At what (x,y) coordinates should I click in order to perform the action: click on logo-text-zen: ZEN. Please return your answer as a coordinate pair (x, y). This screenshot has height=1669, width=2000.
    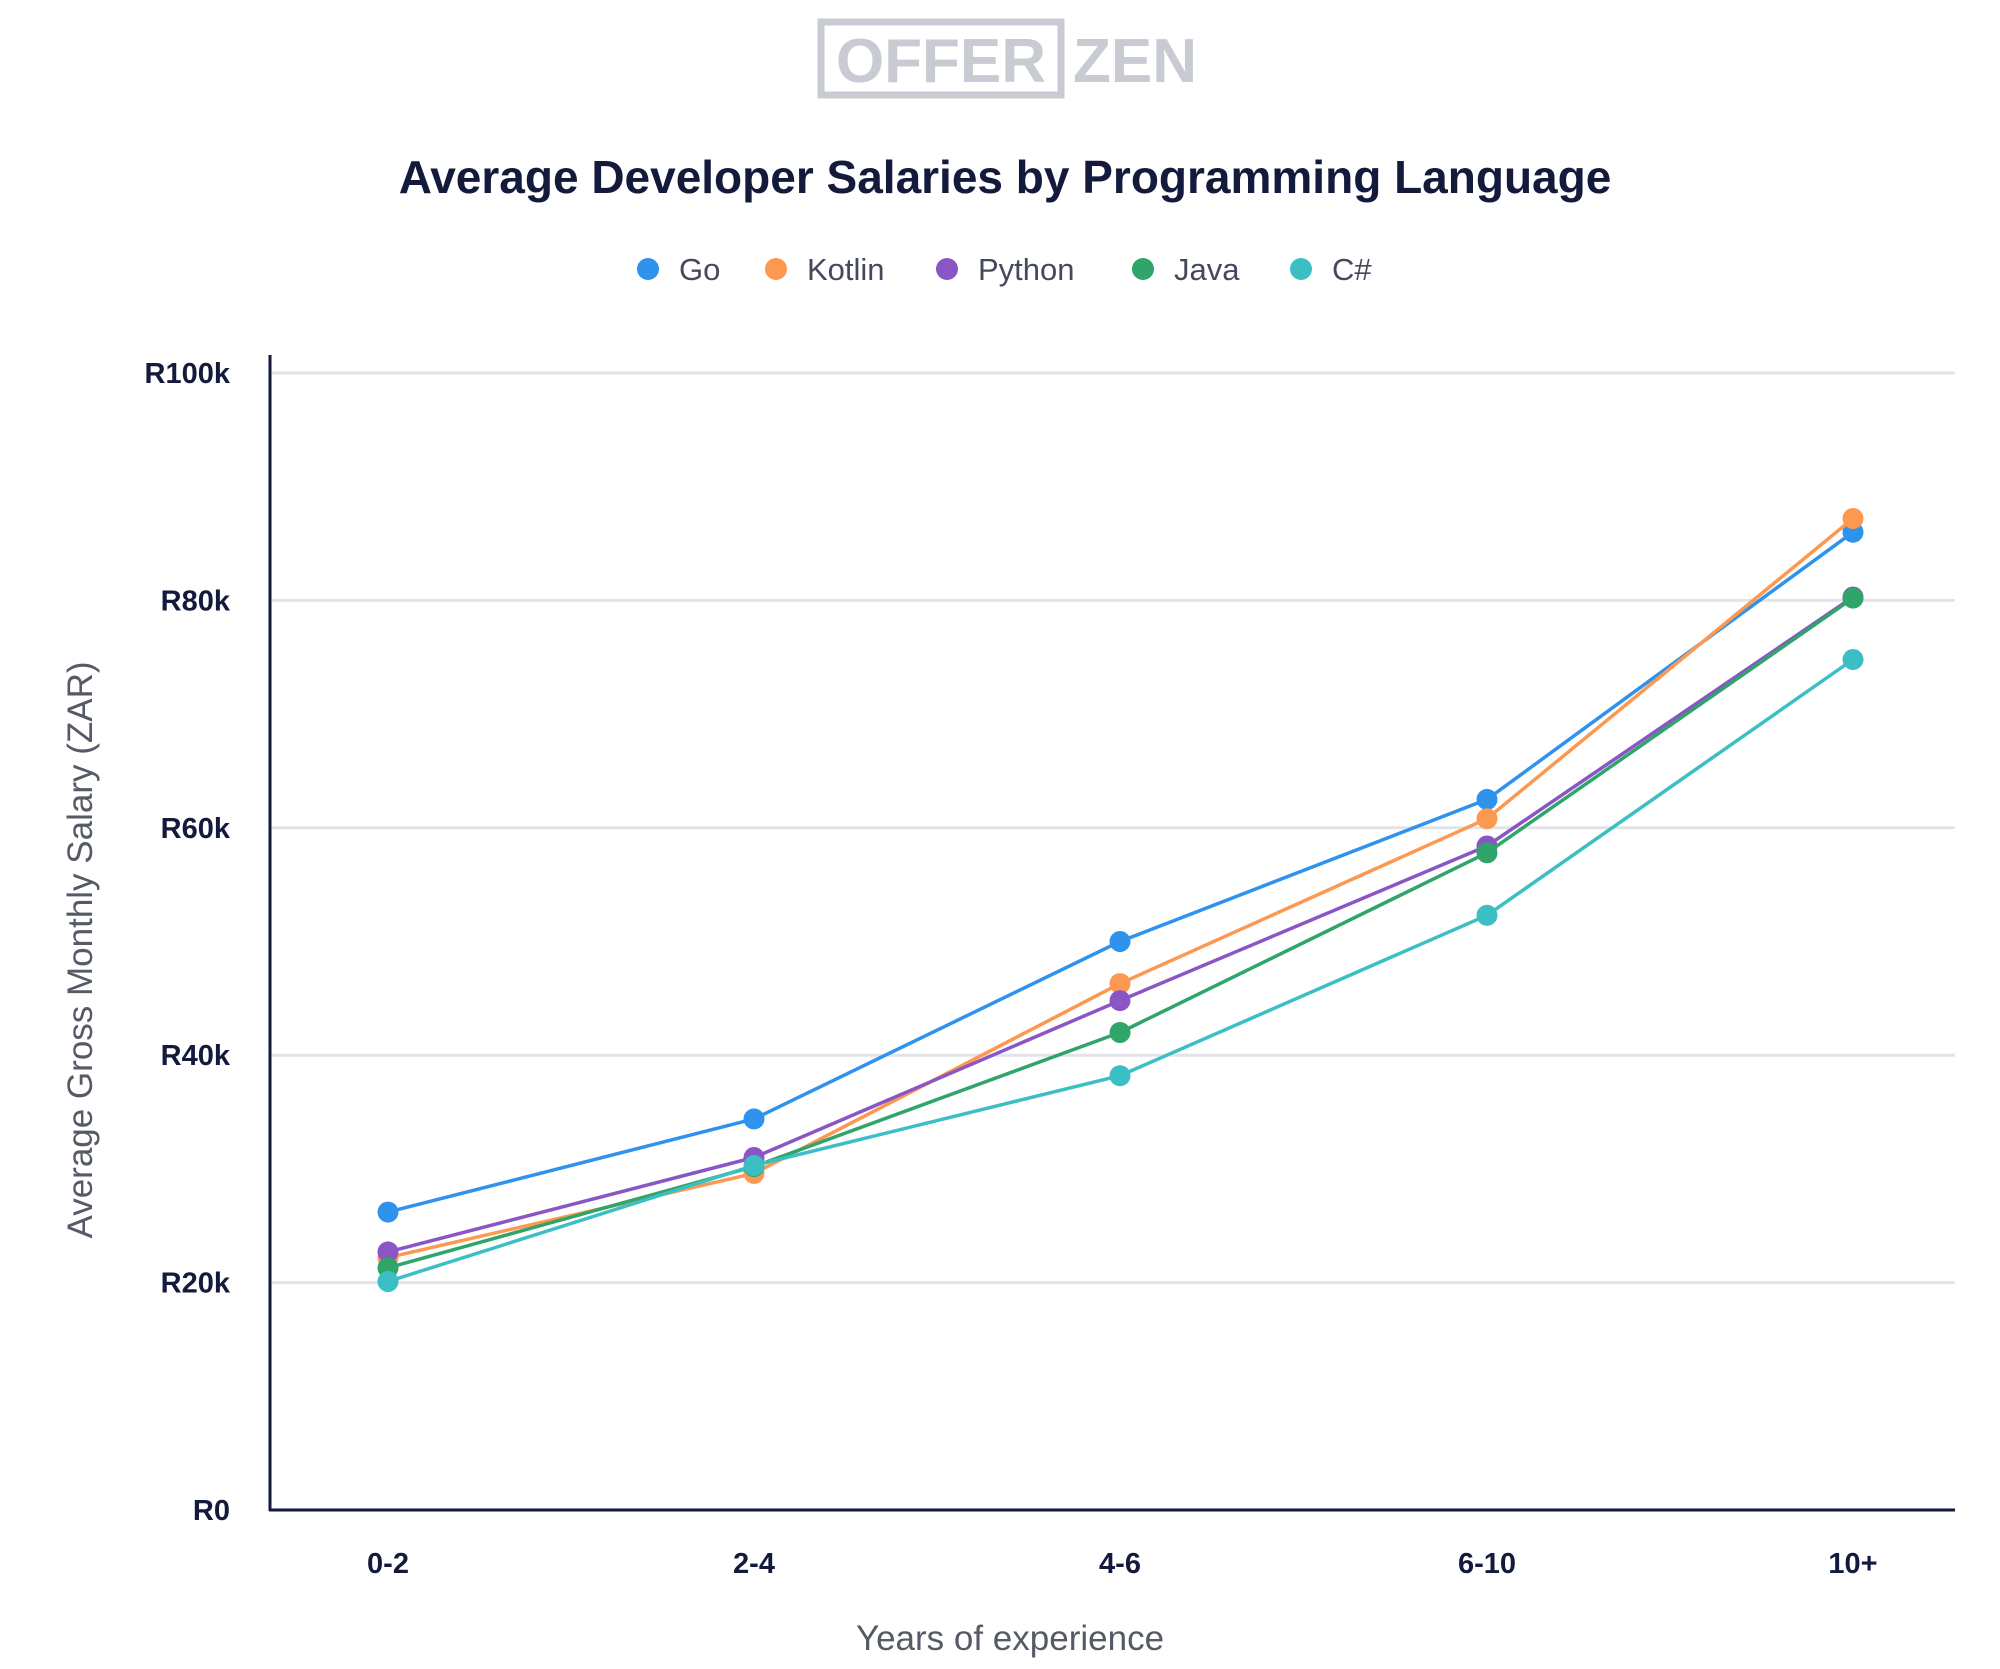
    Looking at the image, I should click on (1135, 61).